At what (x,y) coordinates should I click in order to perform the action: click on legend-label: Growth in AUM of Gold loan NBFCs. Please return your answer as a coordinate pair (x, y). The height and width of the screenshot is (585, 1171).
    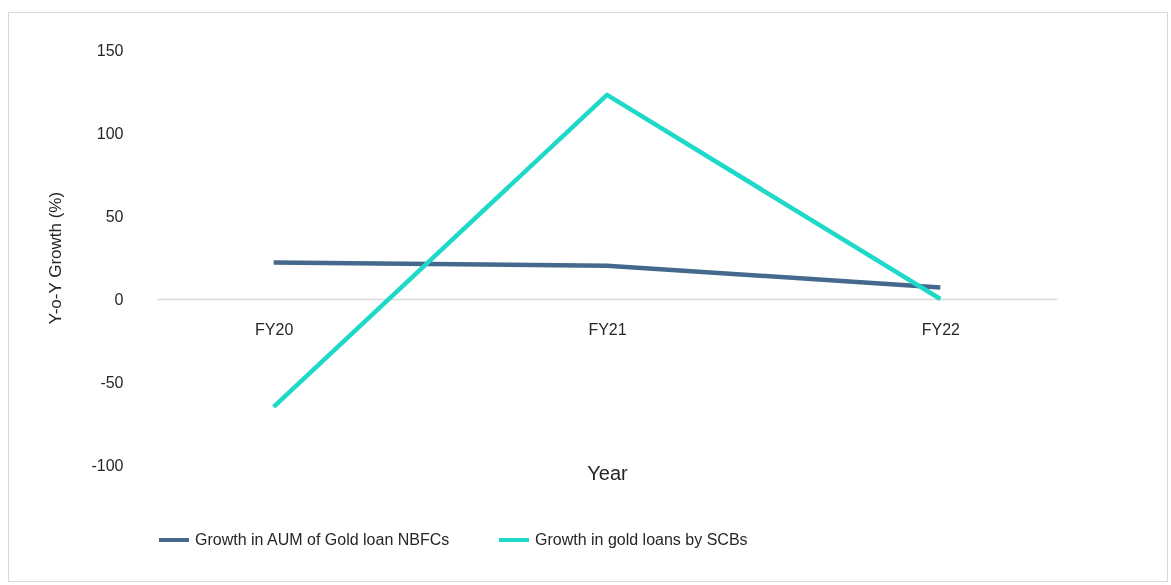
    Looking at the image, I should click on (322, 539).